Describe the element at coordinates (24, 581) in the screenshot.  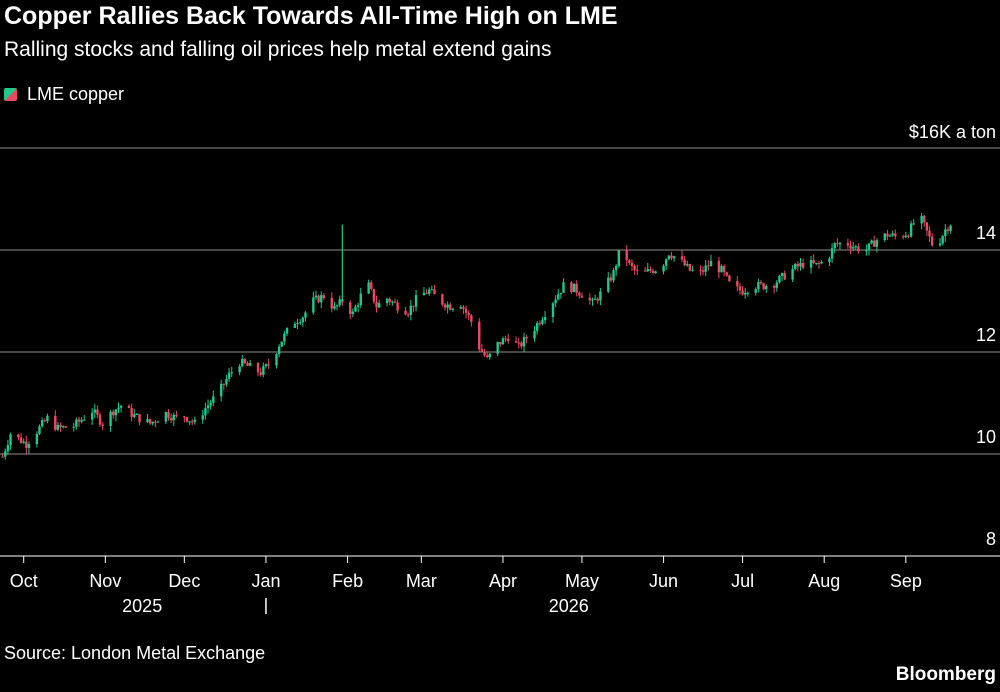
I see `x-tick-label-oct: Oct` at that location.